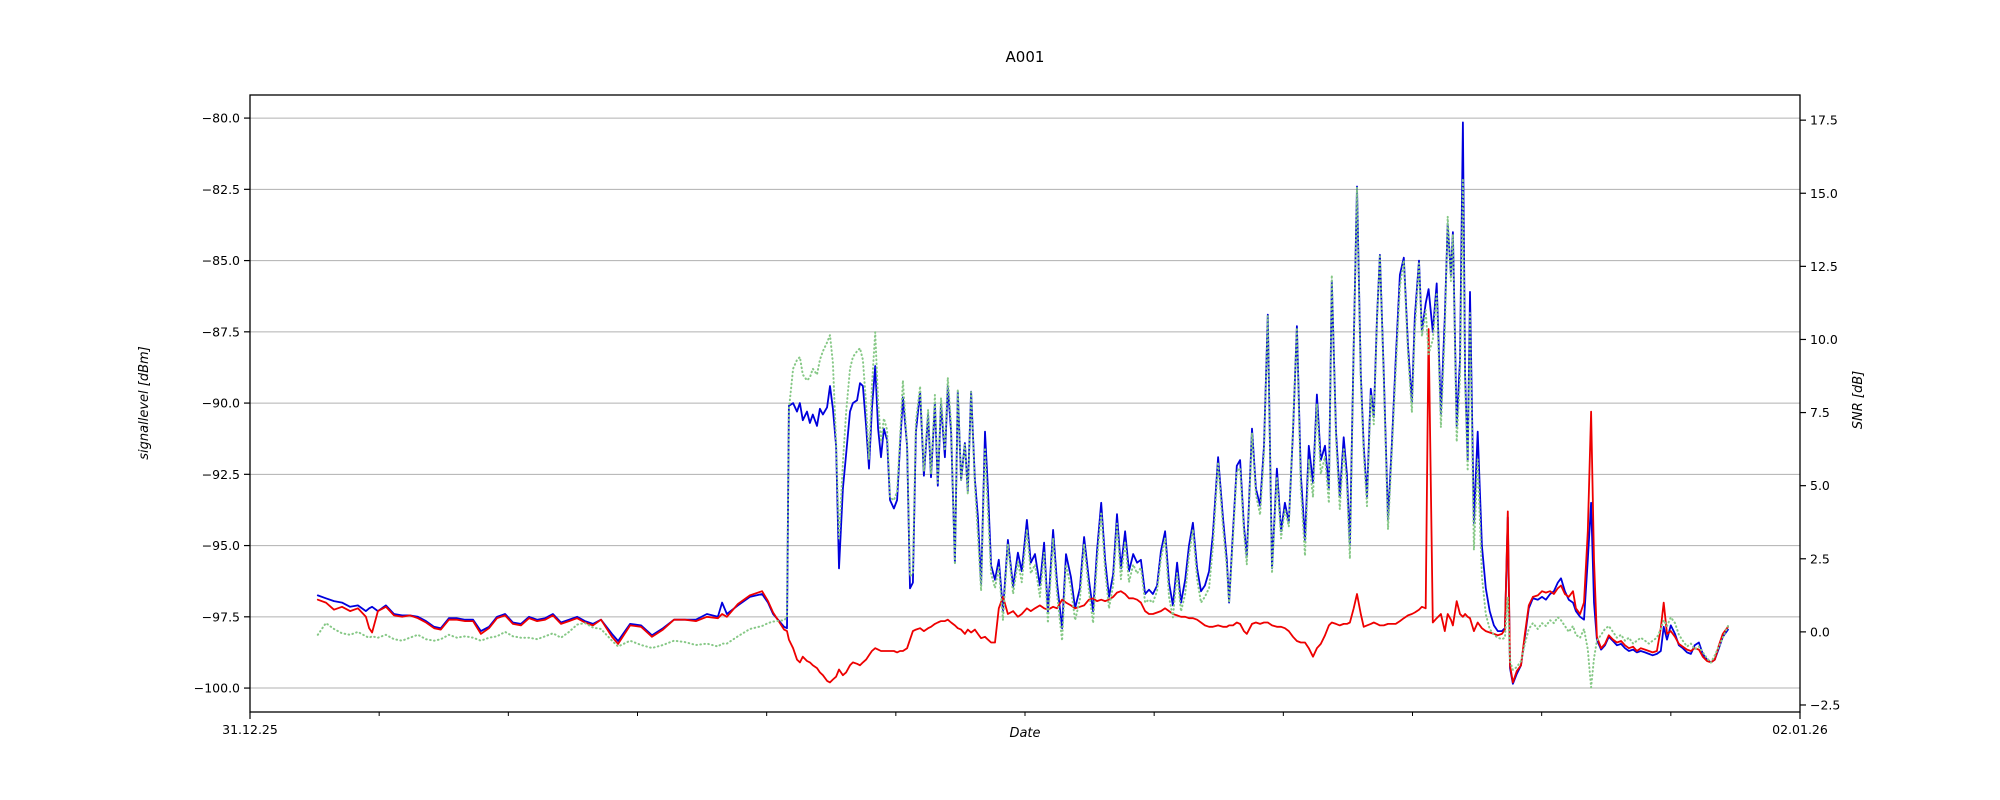  I want to click on tick-label-right: 7.5, so click(1820, 412).